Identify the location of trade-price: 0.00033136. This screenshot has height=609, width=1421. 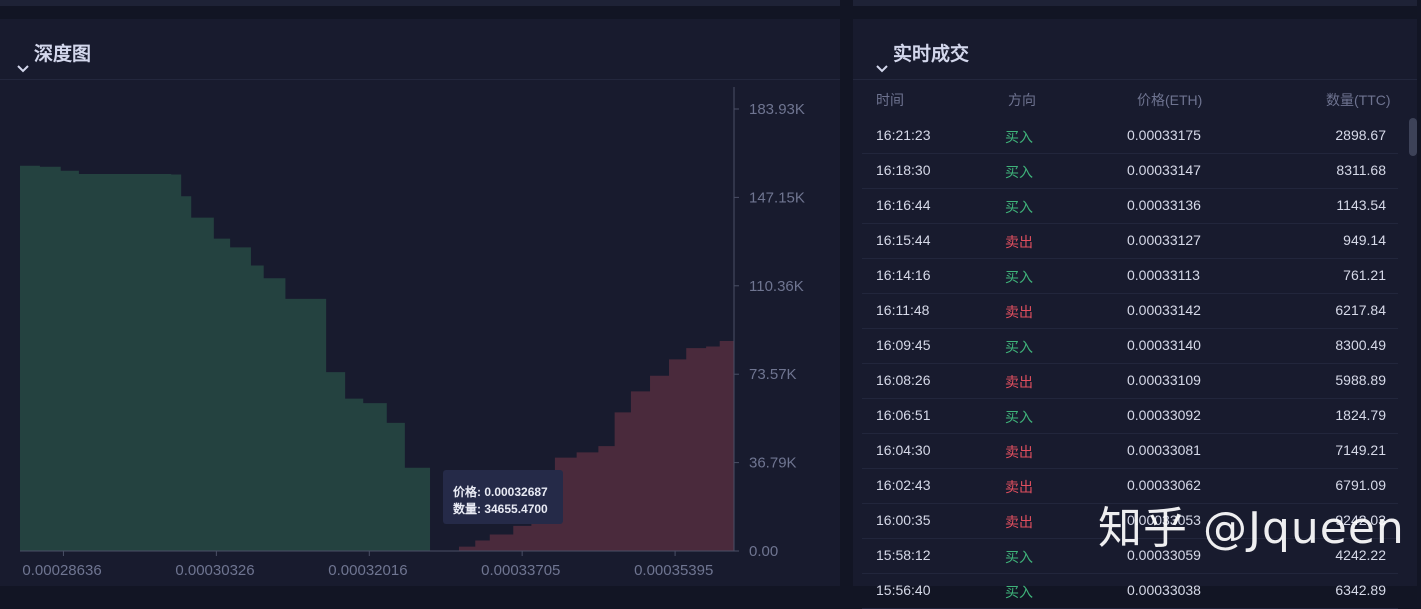
(1164, 205).